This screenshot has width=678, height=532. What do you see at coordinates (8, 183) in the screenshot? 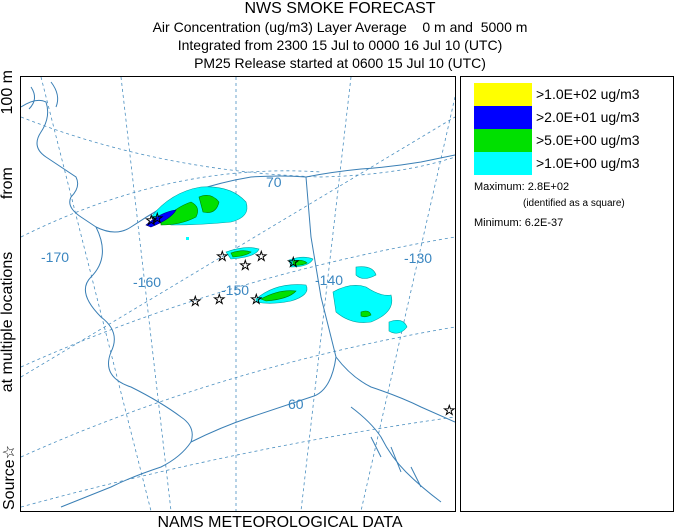
I see `side-label-from: from` at bounding box center [8, 183].